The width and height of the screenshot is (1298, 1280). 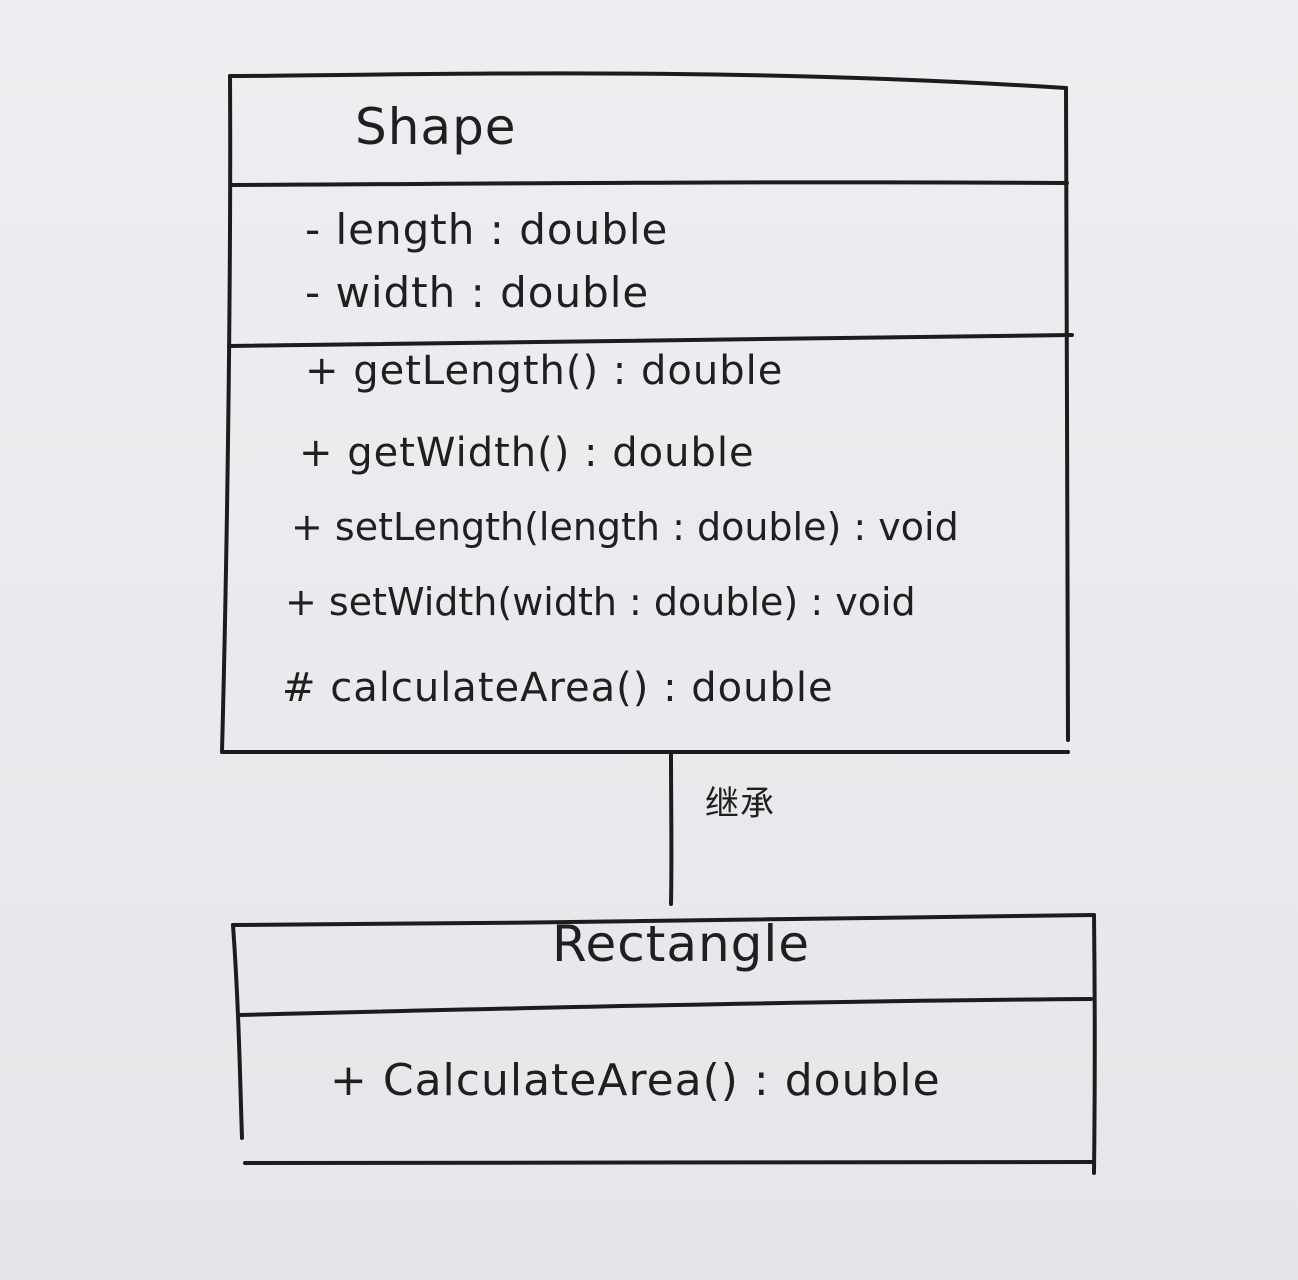 I want to click on shape-method-calculatearea: # calculateArea() : double, so click(x=558, y=688).